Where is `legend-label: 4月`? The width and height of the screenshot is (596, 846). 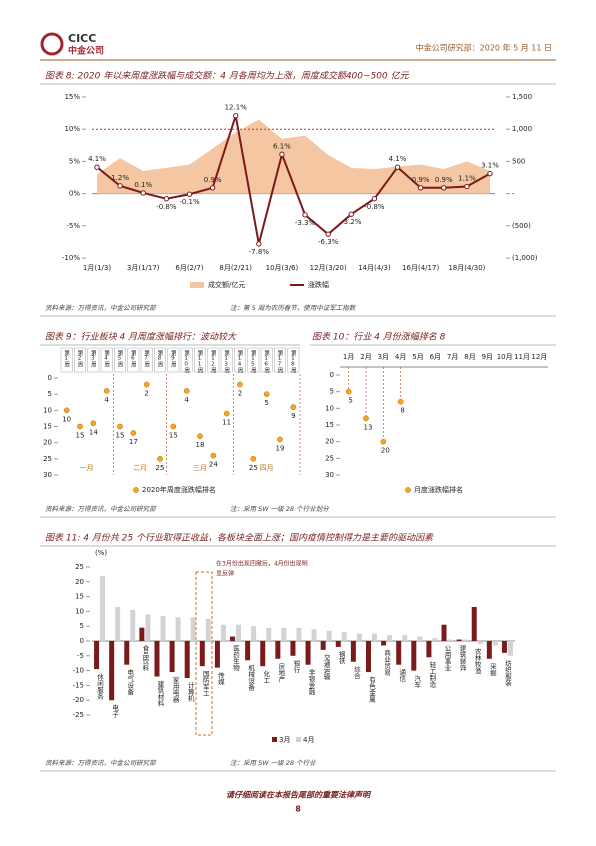
legend-label: 4月 is located at coordinates (308, 740).